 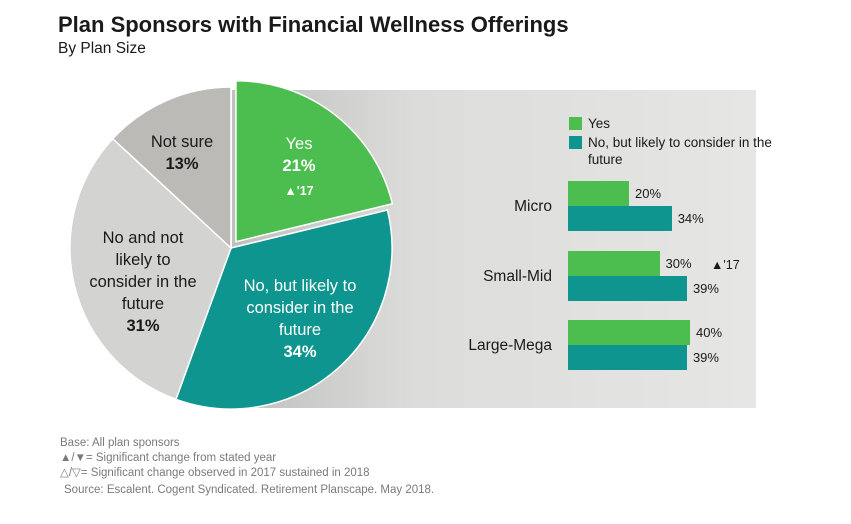 I want to click on pie-label-no-not-likely-pct: 31%, so click(x=143, y=326).